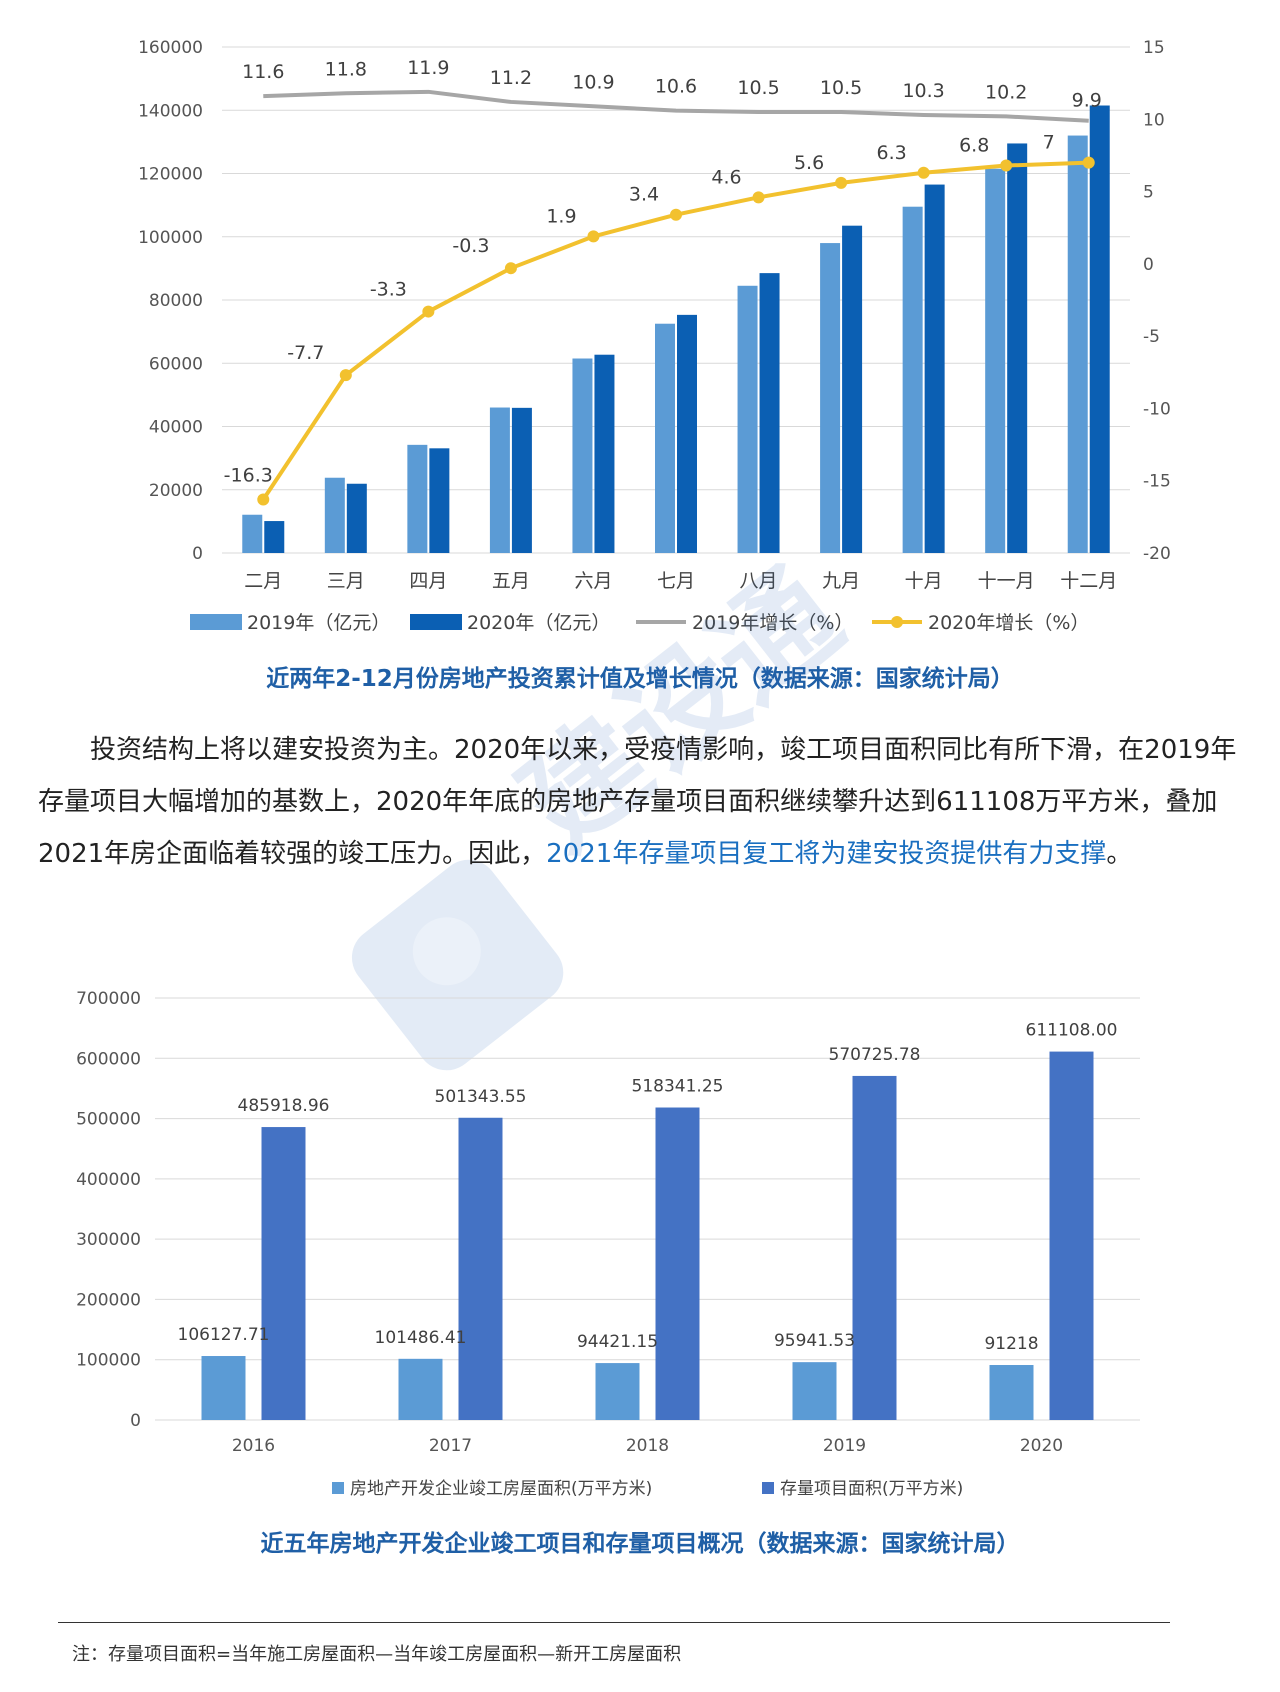 The image size is (1280, 1692). I want to click on chart1-category-label: 十月, so click(924, 581).